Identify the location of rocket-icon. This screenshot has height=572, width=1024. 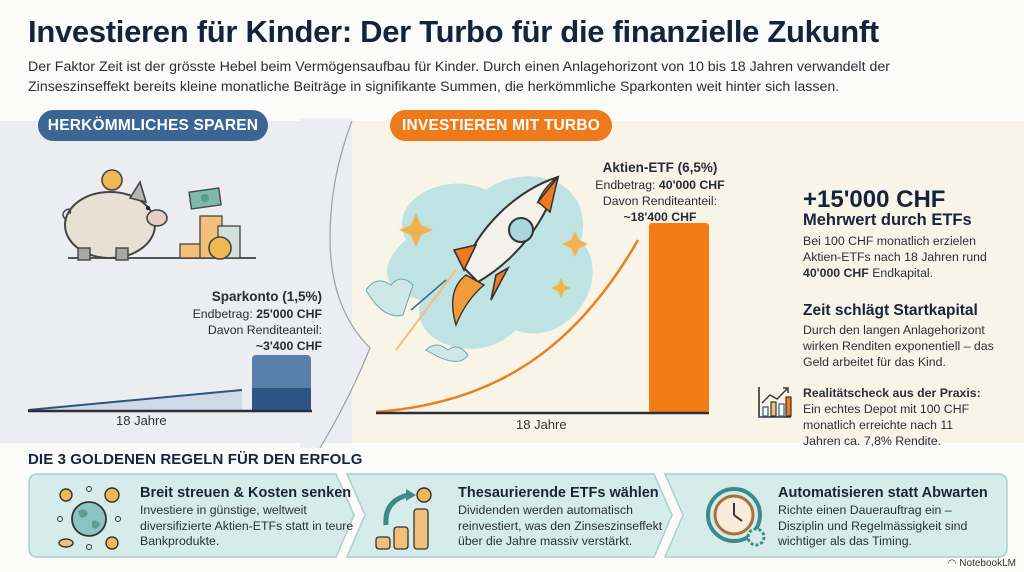
(479, 268).